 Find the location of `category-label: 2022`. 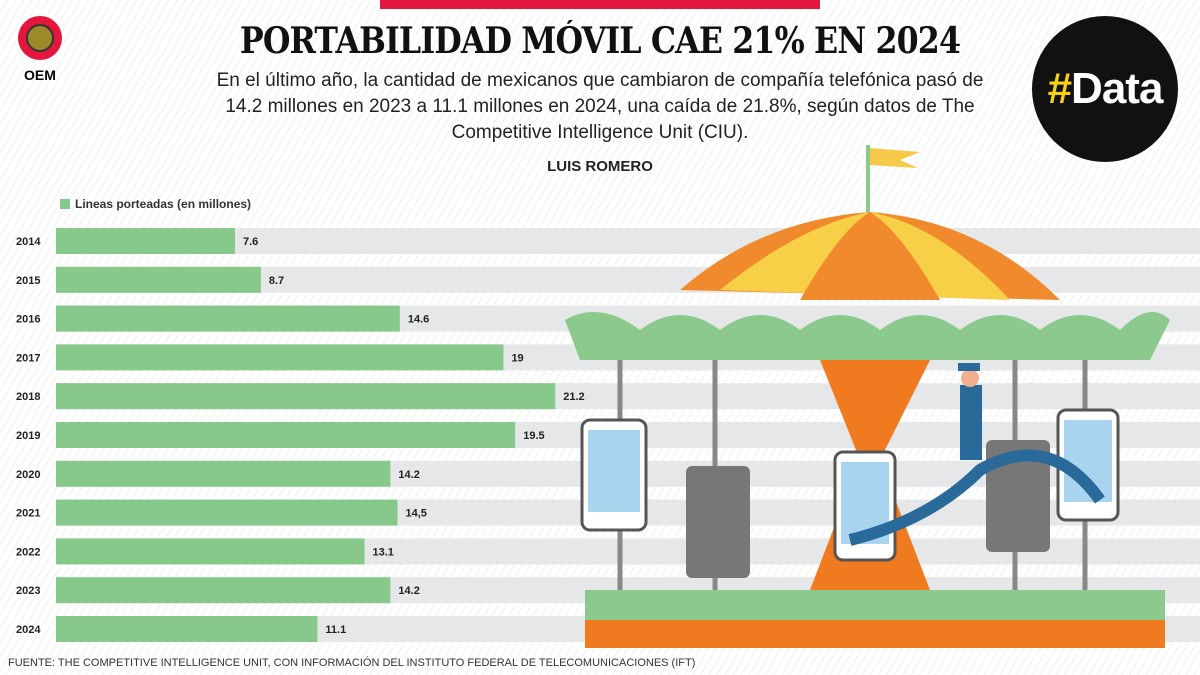

category-label: 2022 is located at coordinates (28, 552).